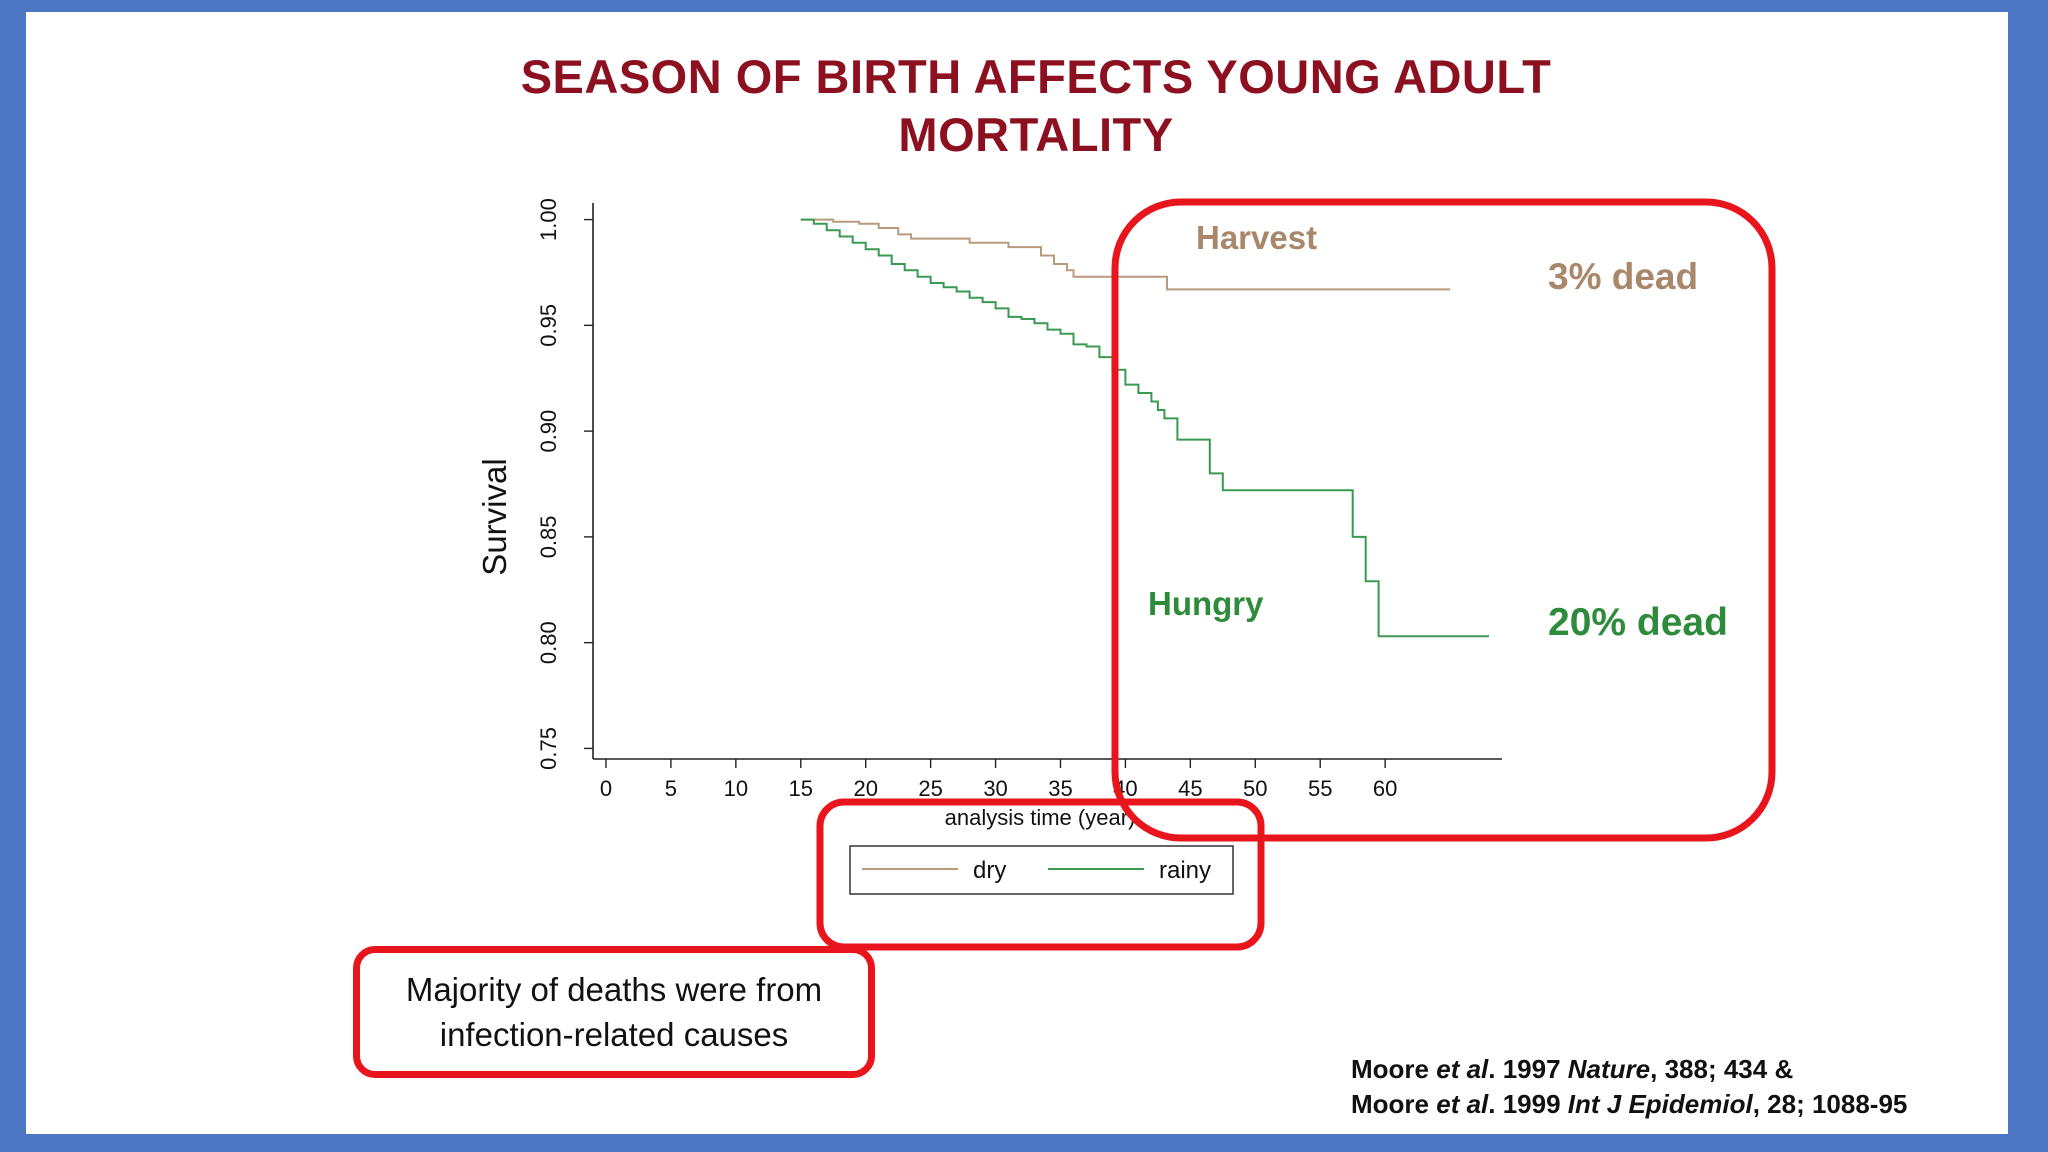  I want to click on y-axis-title: Survival, so click(494, 516).